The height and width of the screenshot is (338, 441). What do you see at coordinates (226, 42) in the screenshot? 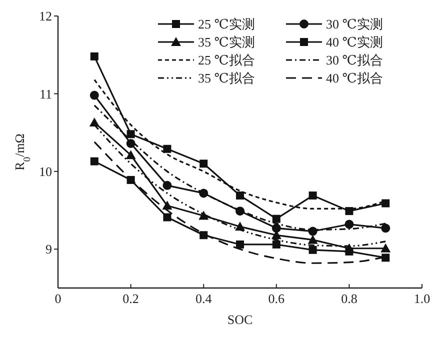
I see `legend-label: 35 ℃实测` at bounding box center [226, 42].